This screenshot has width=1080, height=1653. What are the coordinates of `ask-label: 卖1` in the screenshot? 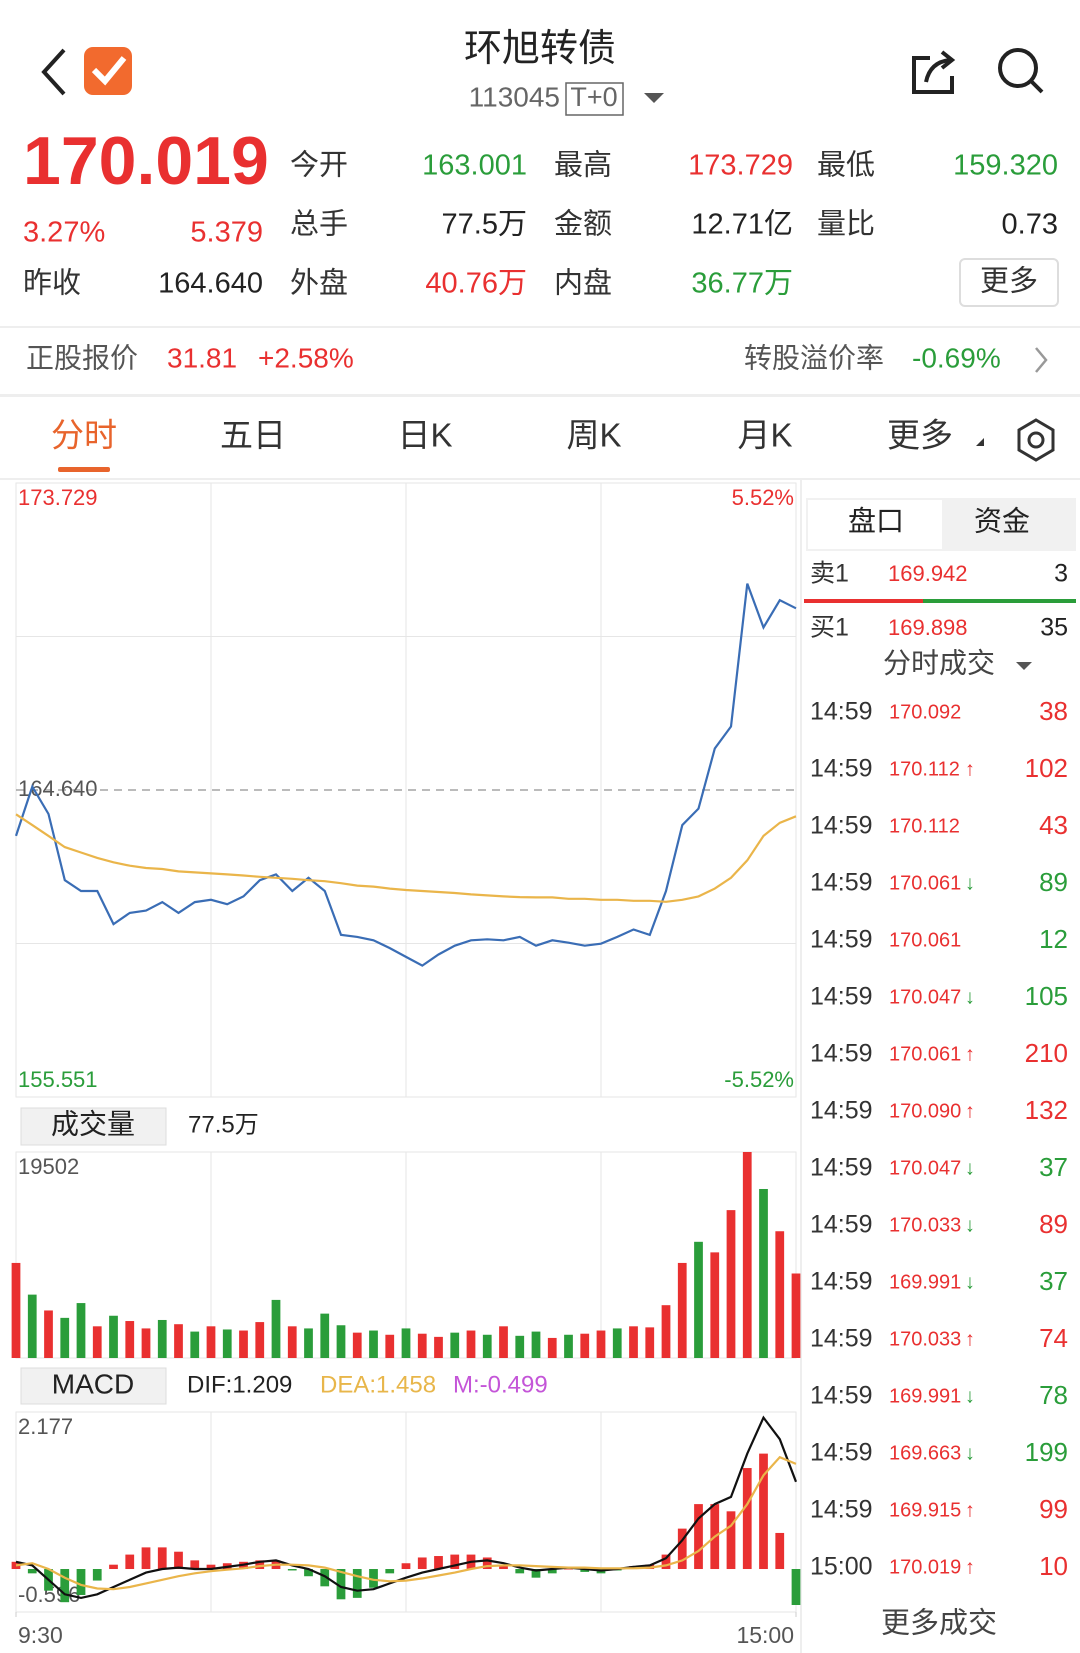 It's located at (829, 574).